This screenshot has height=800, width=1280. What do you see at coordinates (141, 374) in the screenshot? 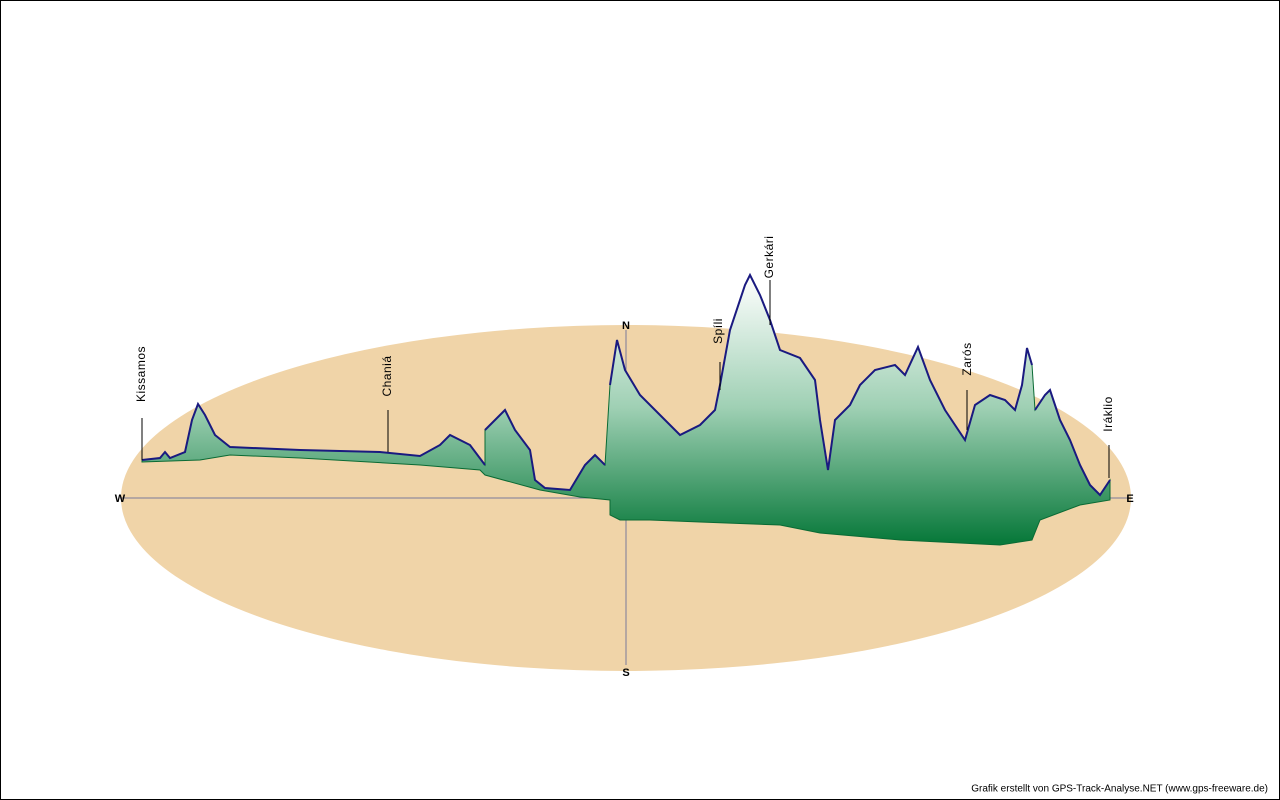
I see `place-label: Kissamos` at bounding box center [141, 374].